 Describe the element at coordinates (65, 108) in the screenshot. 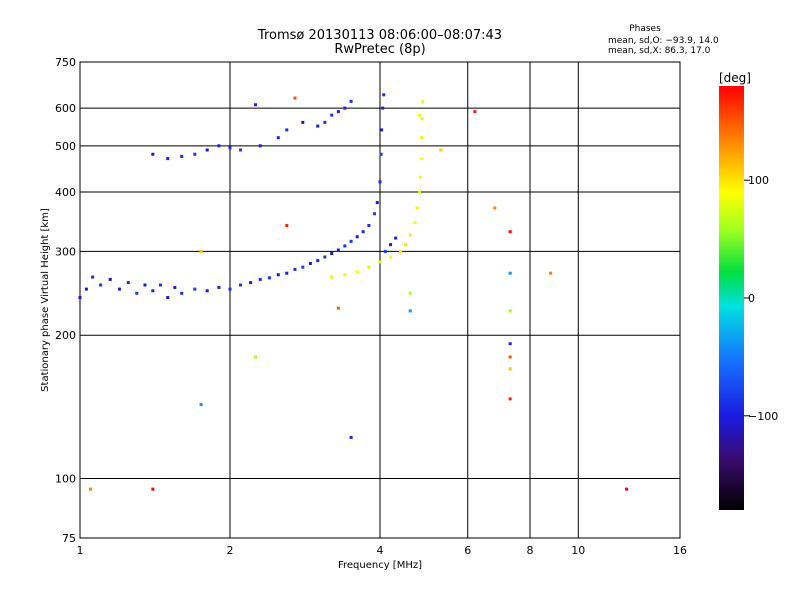

I see `y-tick-label: 600` at that location.